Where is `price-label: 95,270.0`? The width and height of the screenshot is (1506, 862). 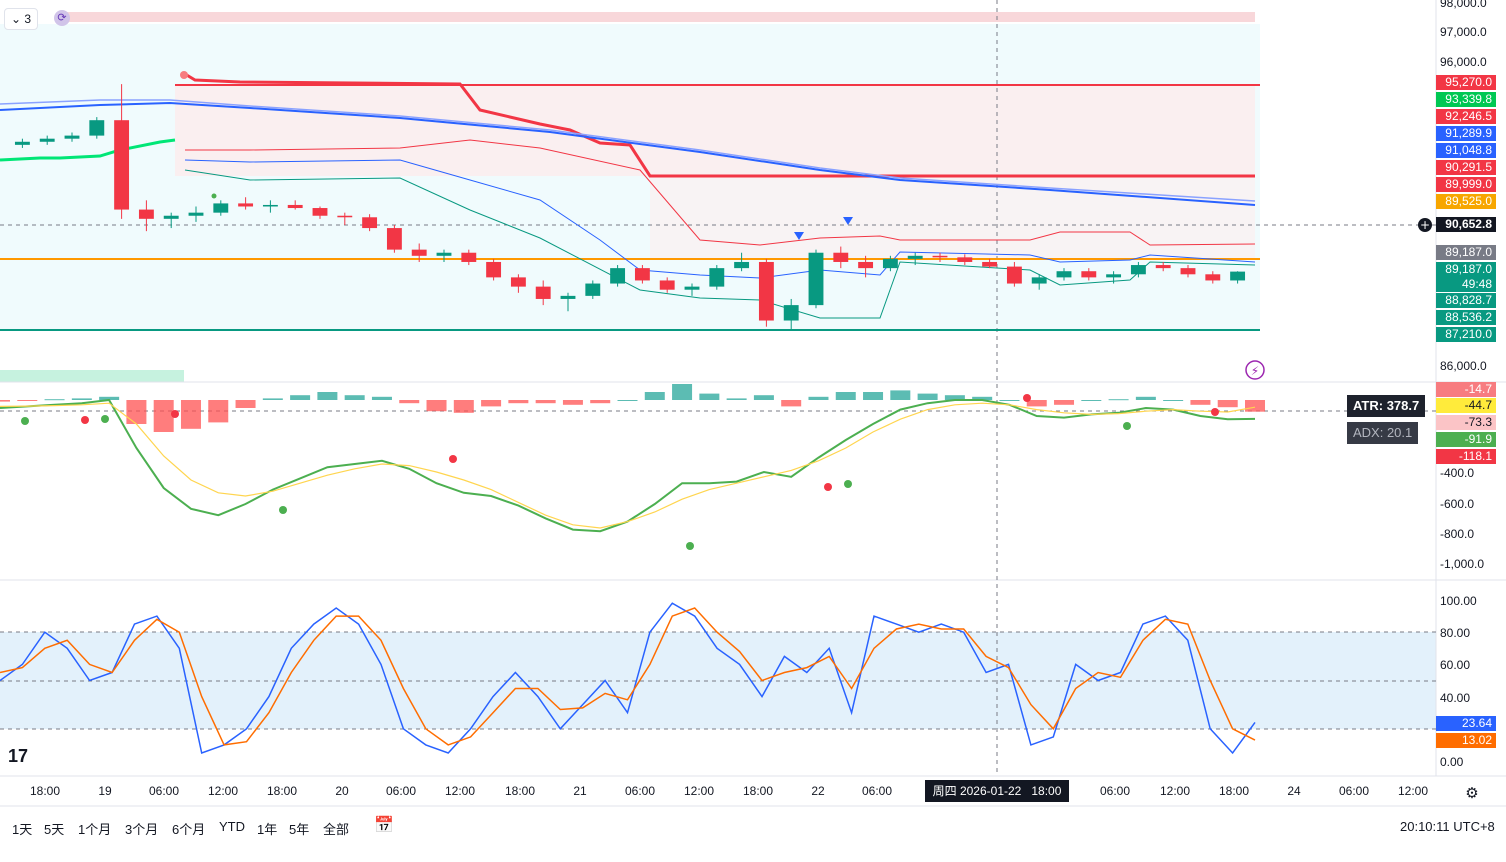
price-label: 95,270.0 is located at coordinates (1466, 82).